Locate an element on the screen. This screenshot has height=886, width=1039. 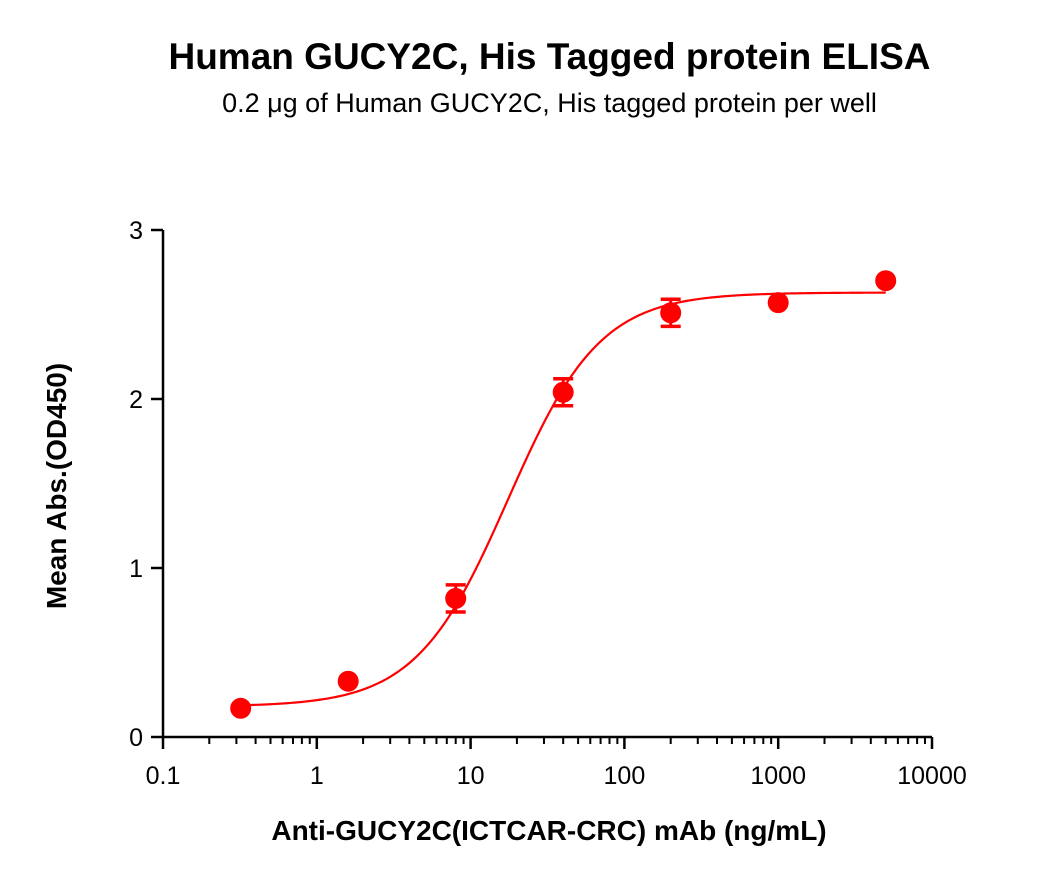
x-tick-label: 100 is located at coordinates (625, 776).